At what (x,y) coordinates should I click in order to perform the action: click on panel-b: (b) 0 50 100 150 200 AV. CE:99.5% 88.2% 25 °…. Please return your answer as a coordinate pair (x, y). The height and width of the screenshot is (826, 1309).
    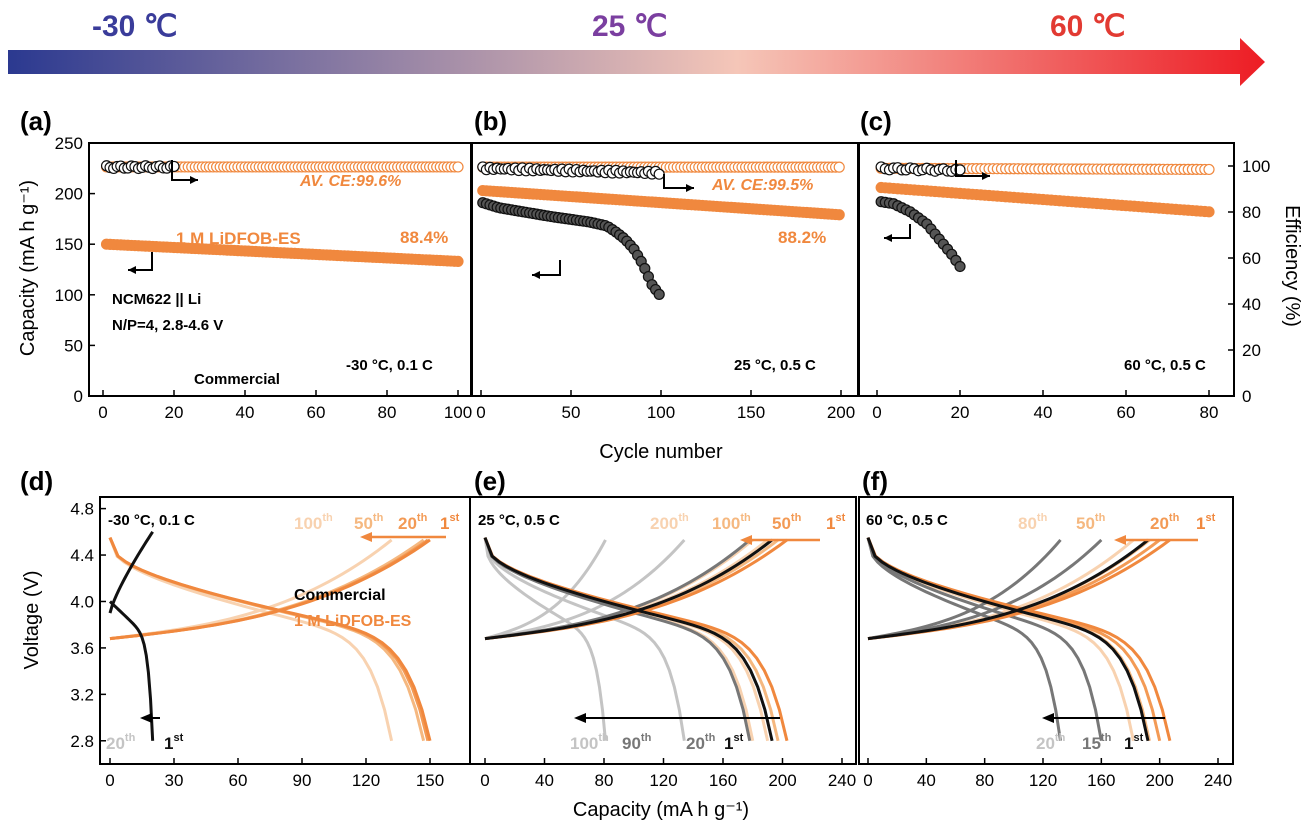
    Looking at the image, I should click on (665, 264).